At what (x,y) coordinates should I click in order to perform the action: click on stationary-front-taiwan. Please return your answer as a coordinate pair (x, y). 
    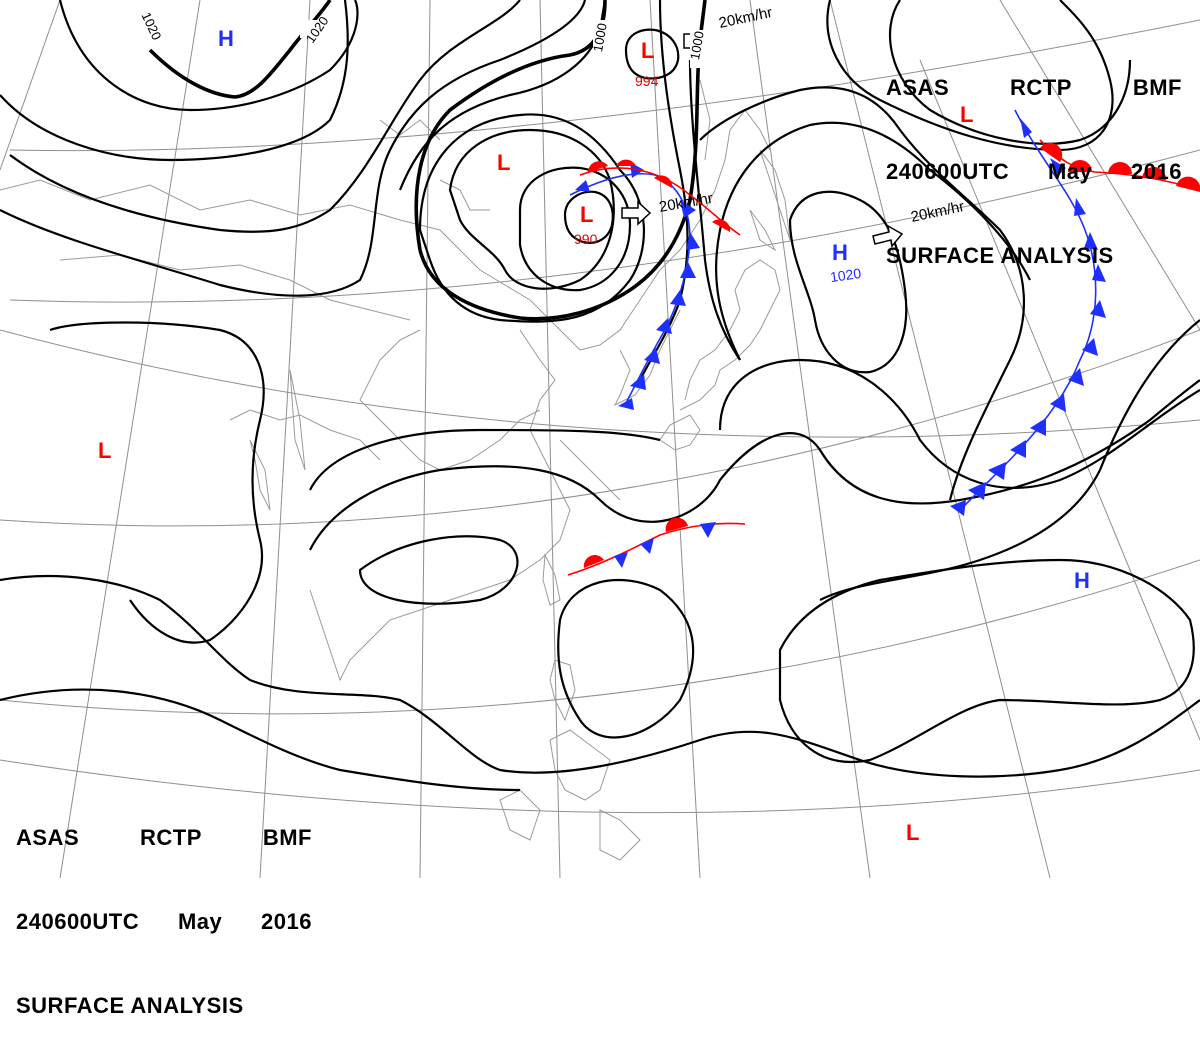
    Looking at the image, I should click on (656, 546).